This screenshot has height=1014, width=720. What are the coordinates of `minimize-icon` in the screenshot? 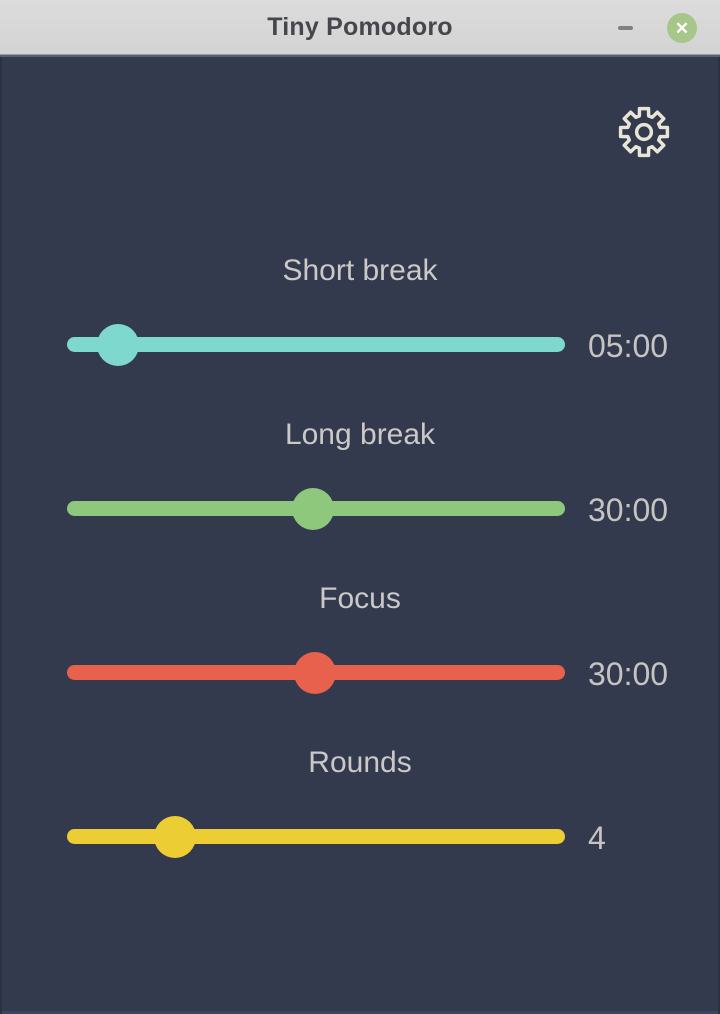 It's located at (625, 28).